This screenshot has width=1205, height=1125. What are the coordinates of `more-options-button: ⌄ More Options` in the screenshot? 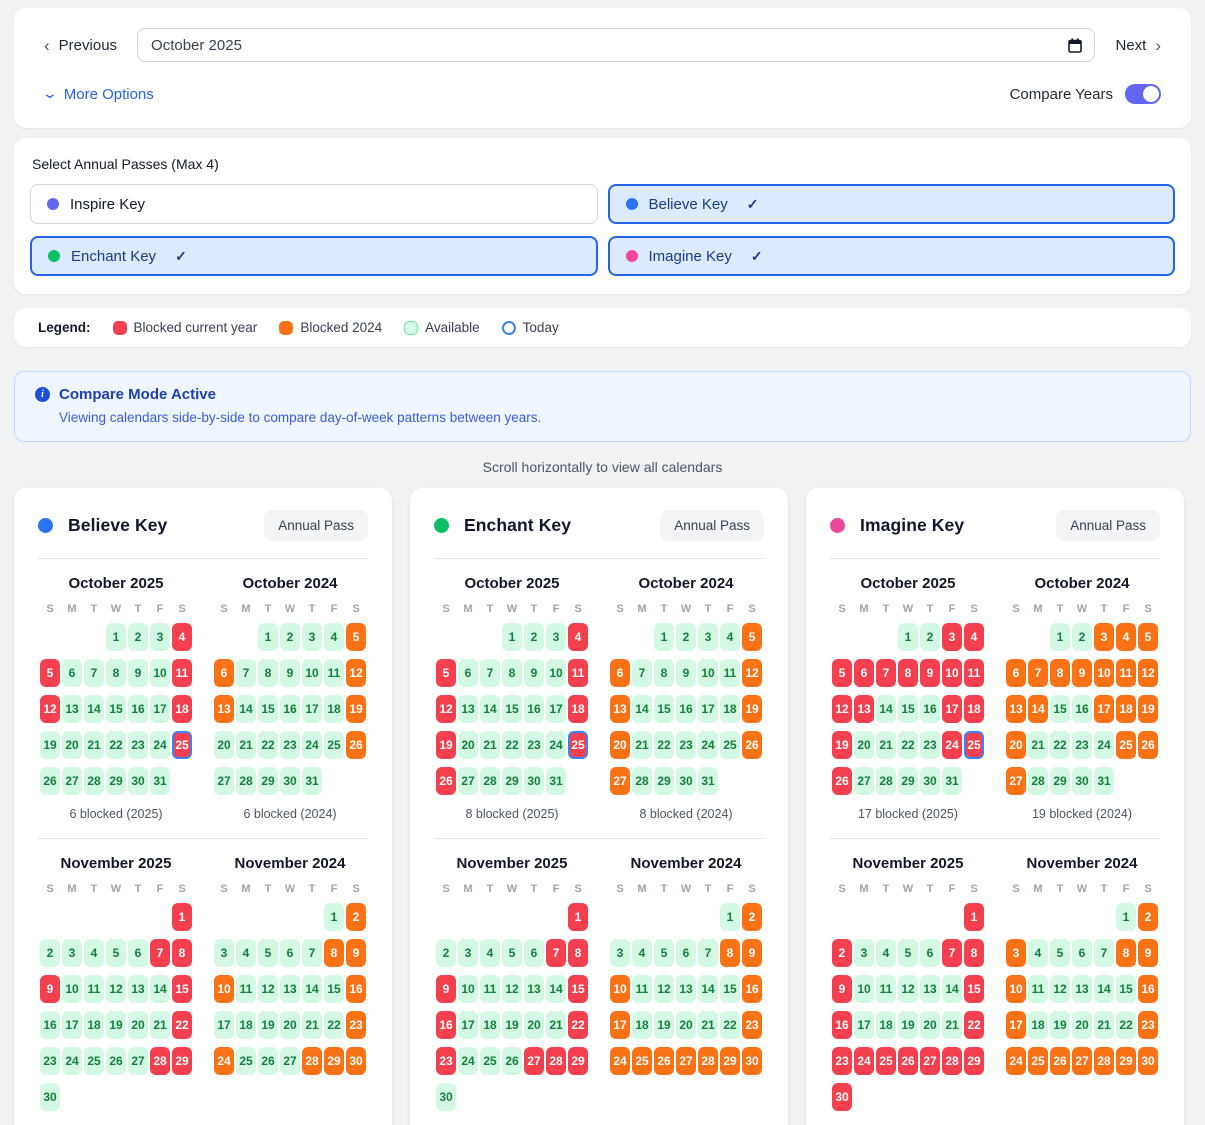 It's located at (97, 94).